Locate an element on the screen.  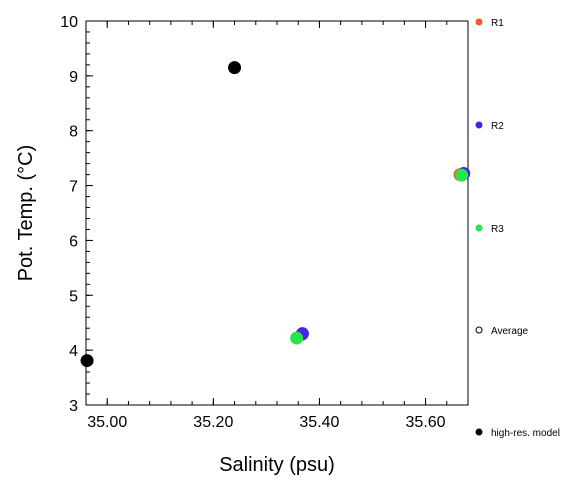
y-tick-label: 6 is located at coordinates (73, 241).